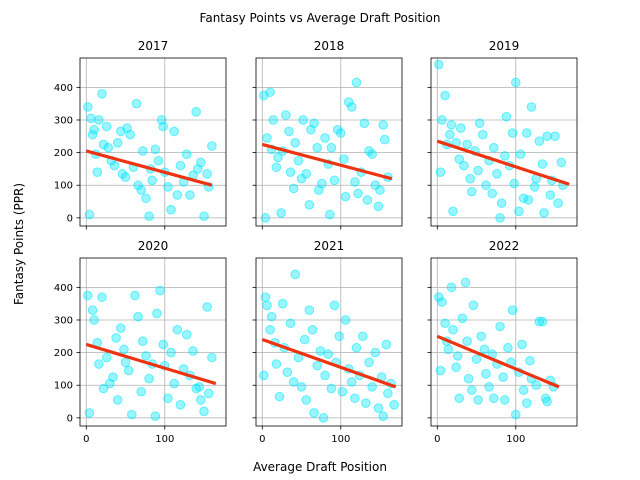  What do you see at coordinates (329, 246) in the screenshot?
I see `panel-title: 2021` at bounding box center [329, 246].